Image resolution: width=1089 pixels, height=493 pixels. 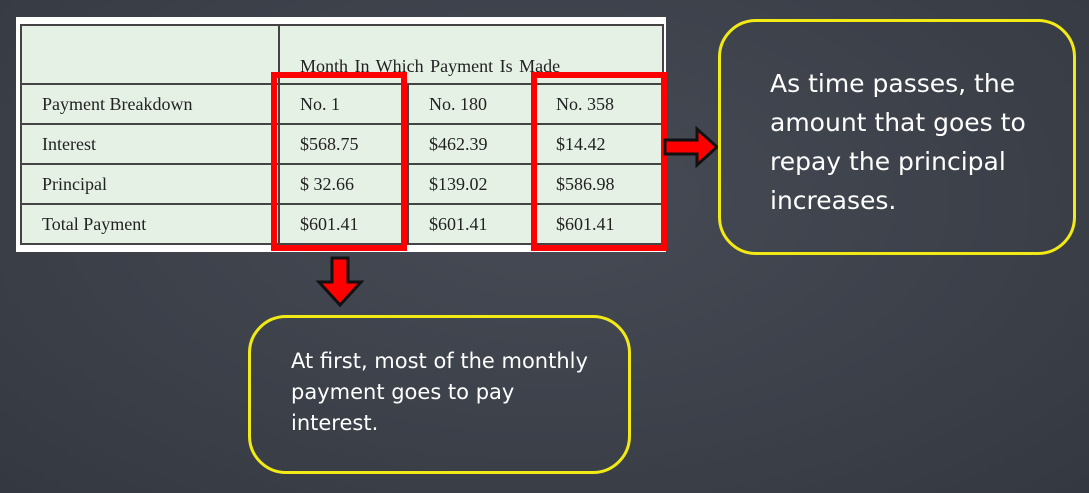 I want to click on cell: $586.98, so click(x=599, y=184).